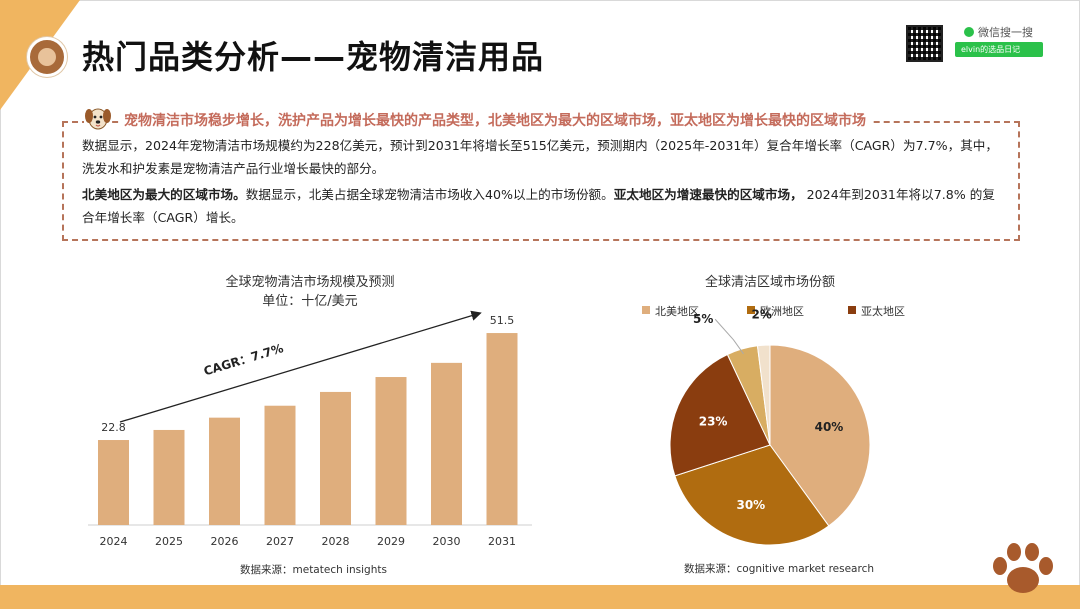  What do you see at coordinates (169, 477) in the screenshot?
I see `bar-2025` at bounding box center [169, 477].